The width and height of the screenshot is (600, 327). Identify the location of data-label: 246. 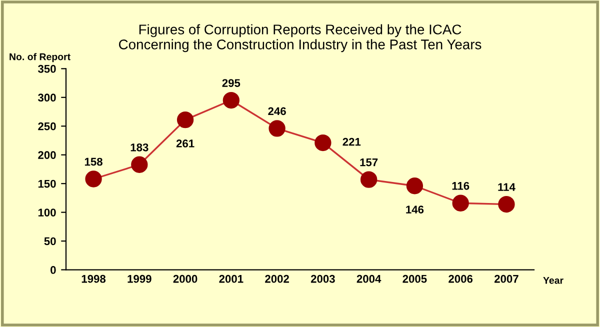
(277, 111).